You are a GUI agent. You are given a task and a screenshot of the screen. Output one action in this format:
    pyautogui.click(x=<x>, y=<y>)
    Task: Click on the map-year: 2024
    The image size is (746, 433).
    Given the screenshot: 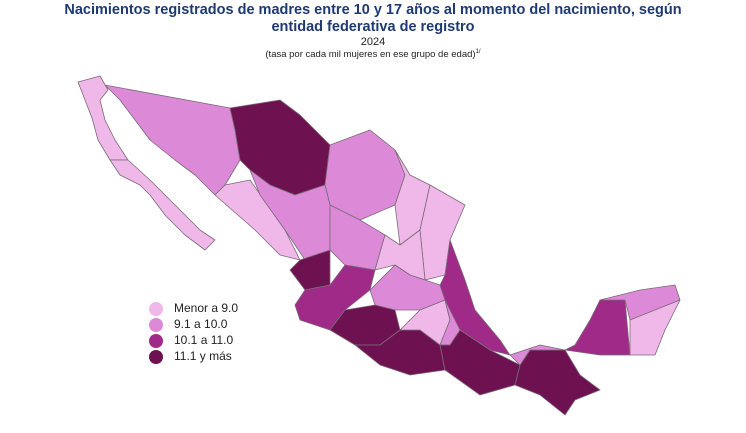 What is the action you would take?
    pyautogui.click(x=373, y=42)
    